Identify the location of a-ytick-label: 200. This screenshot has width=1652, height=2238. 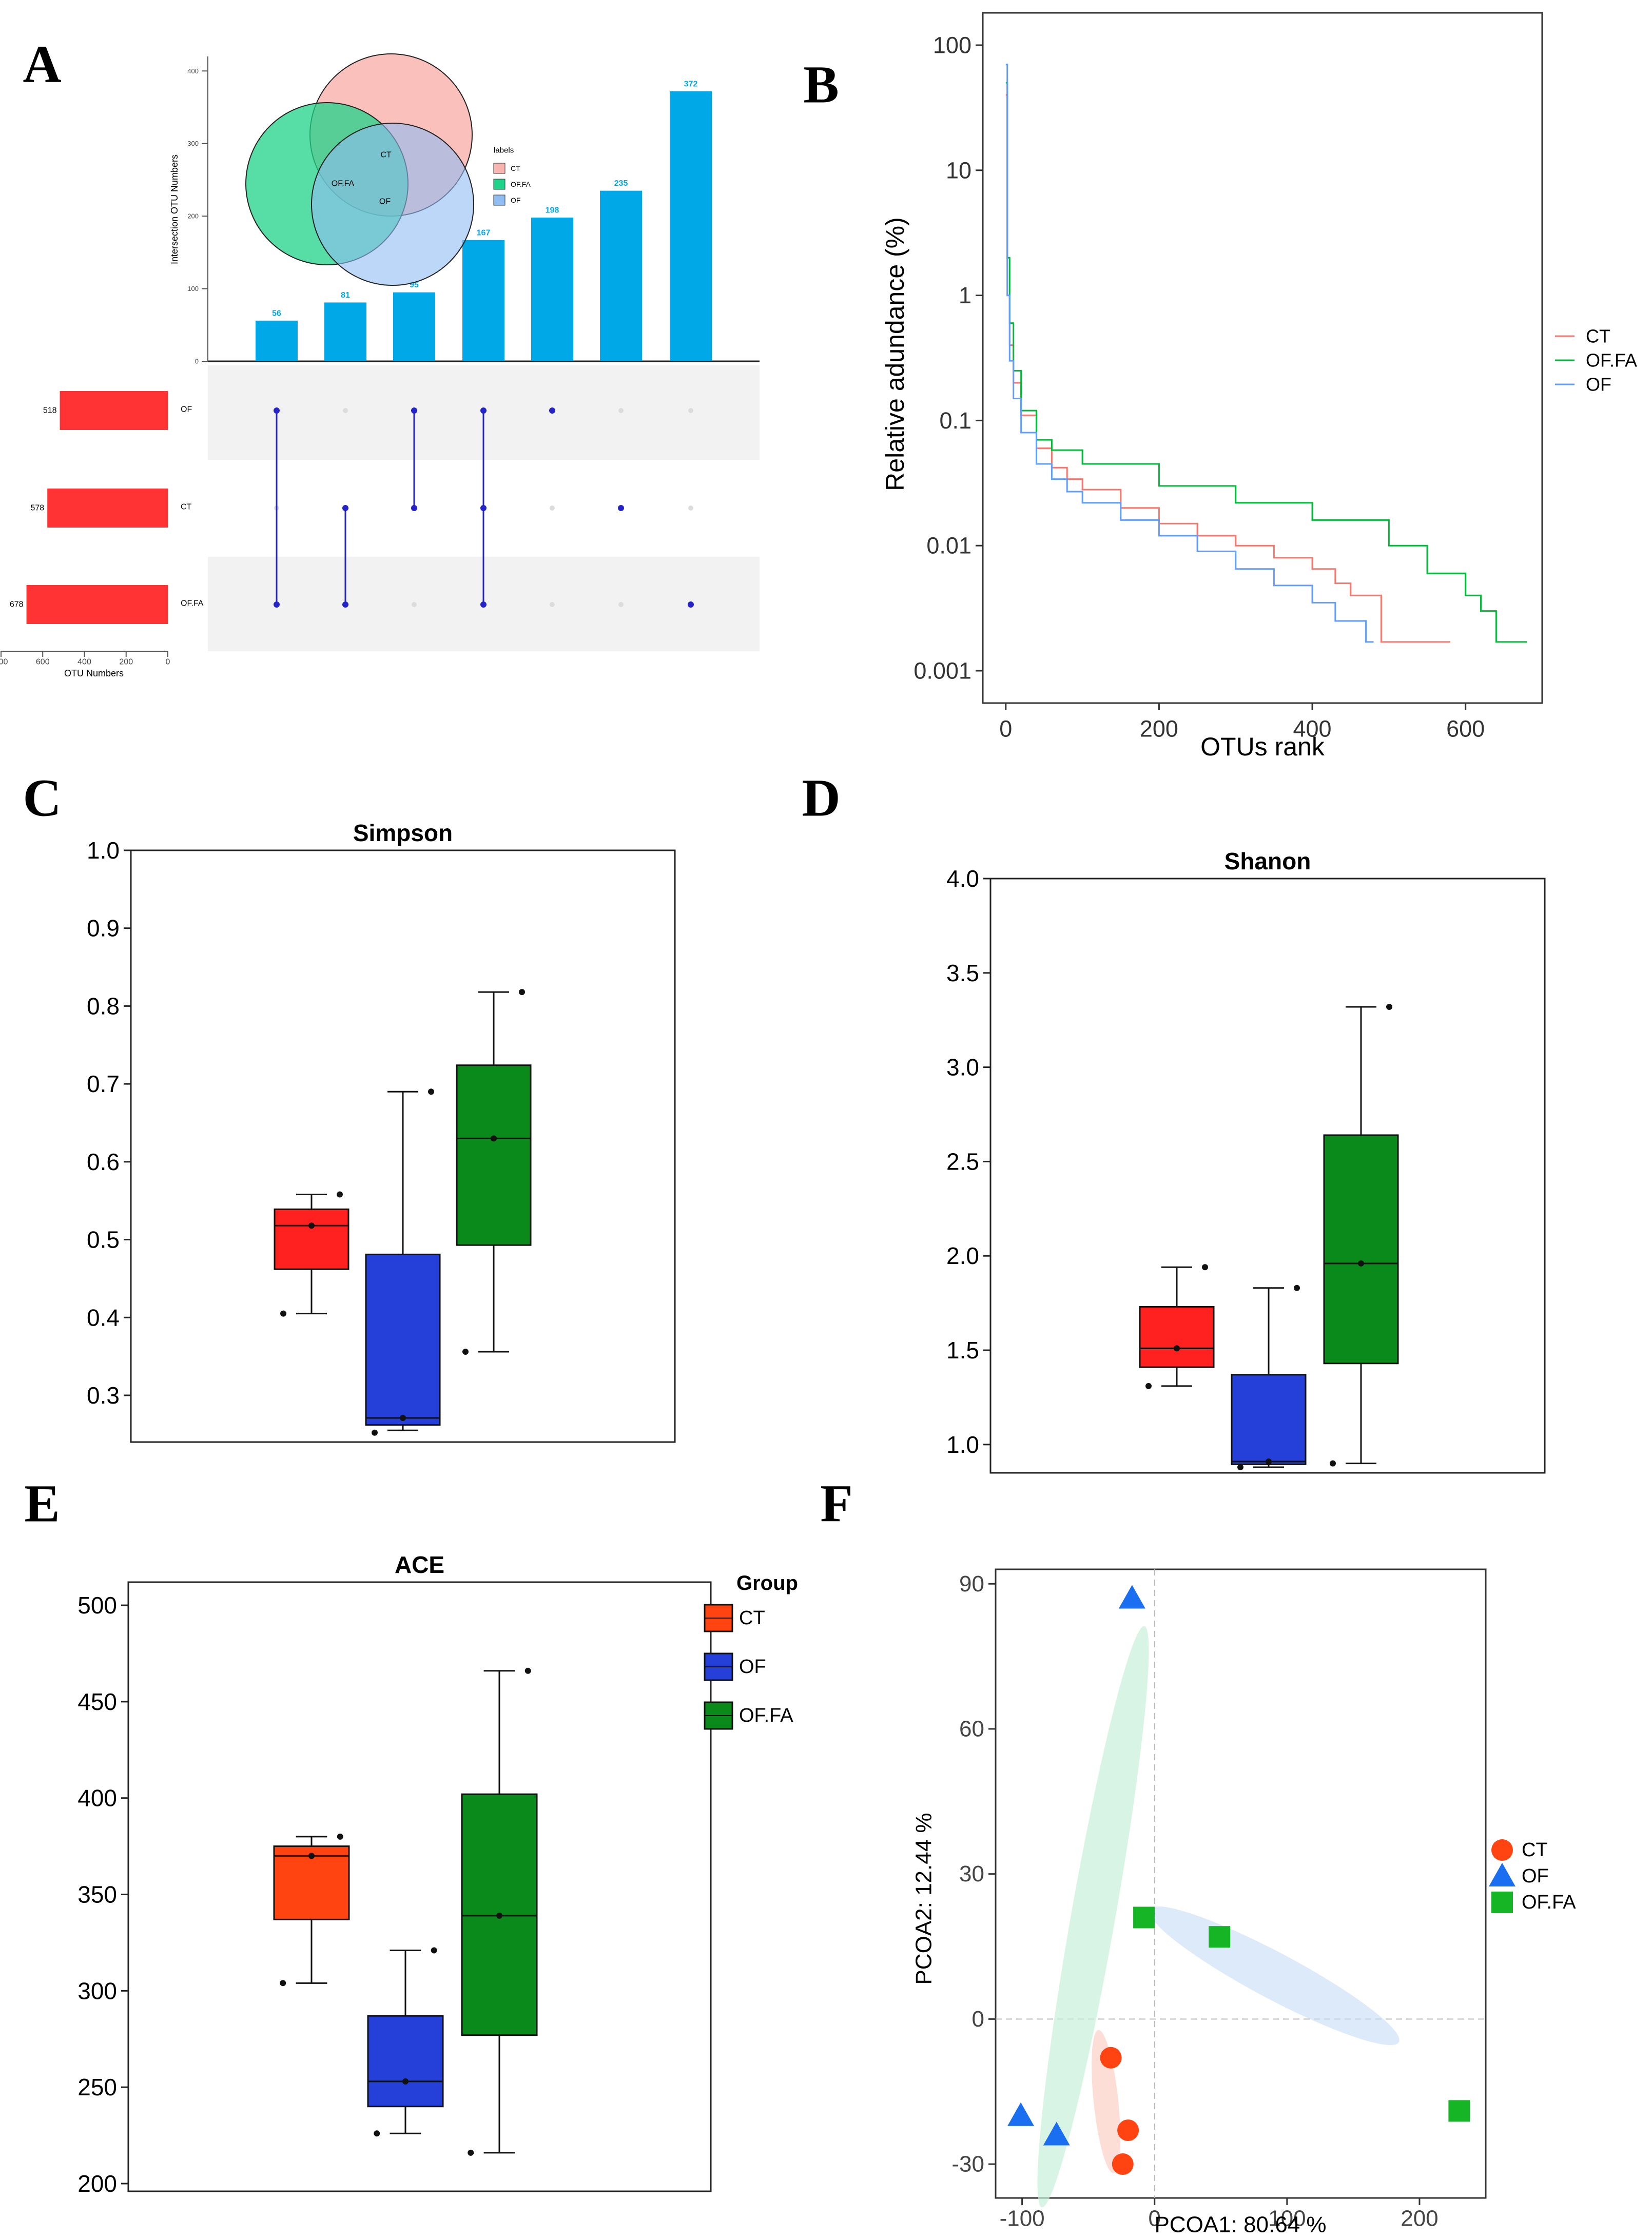
(193, 216).